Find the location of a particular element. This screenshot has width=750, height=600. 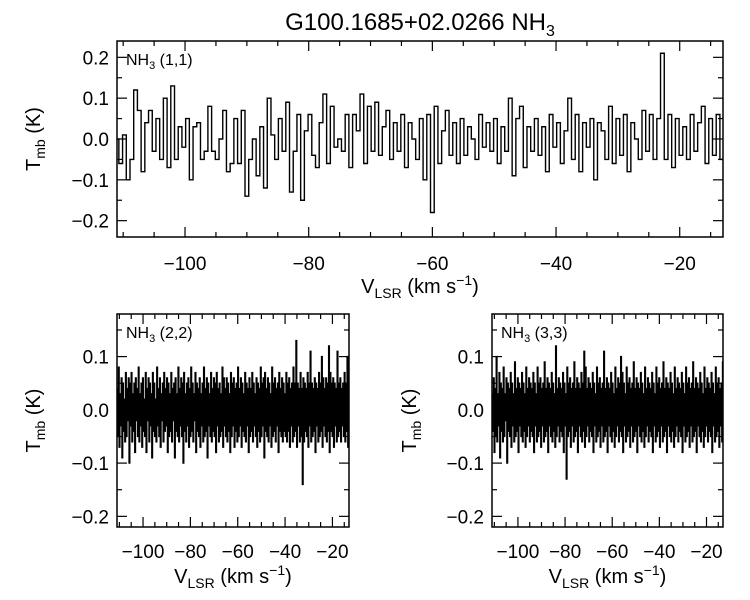

transition-label: NH3 (3,3) is located at coordinates (534, 335).